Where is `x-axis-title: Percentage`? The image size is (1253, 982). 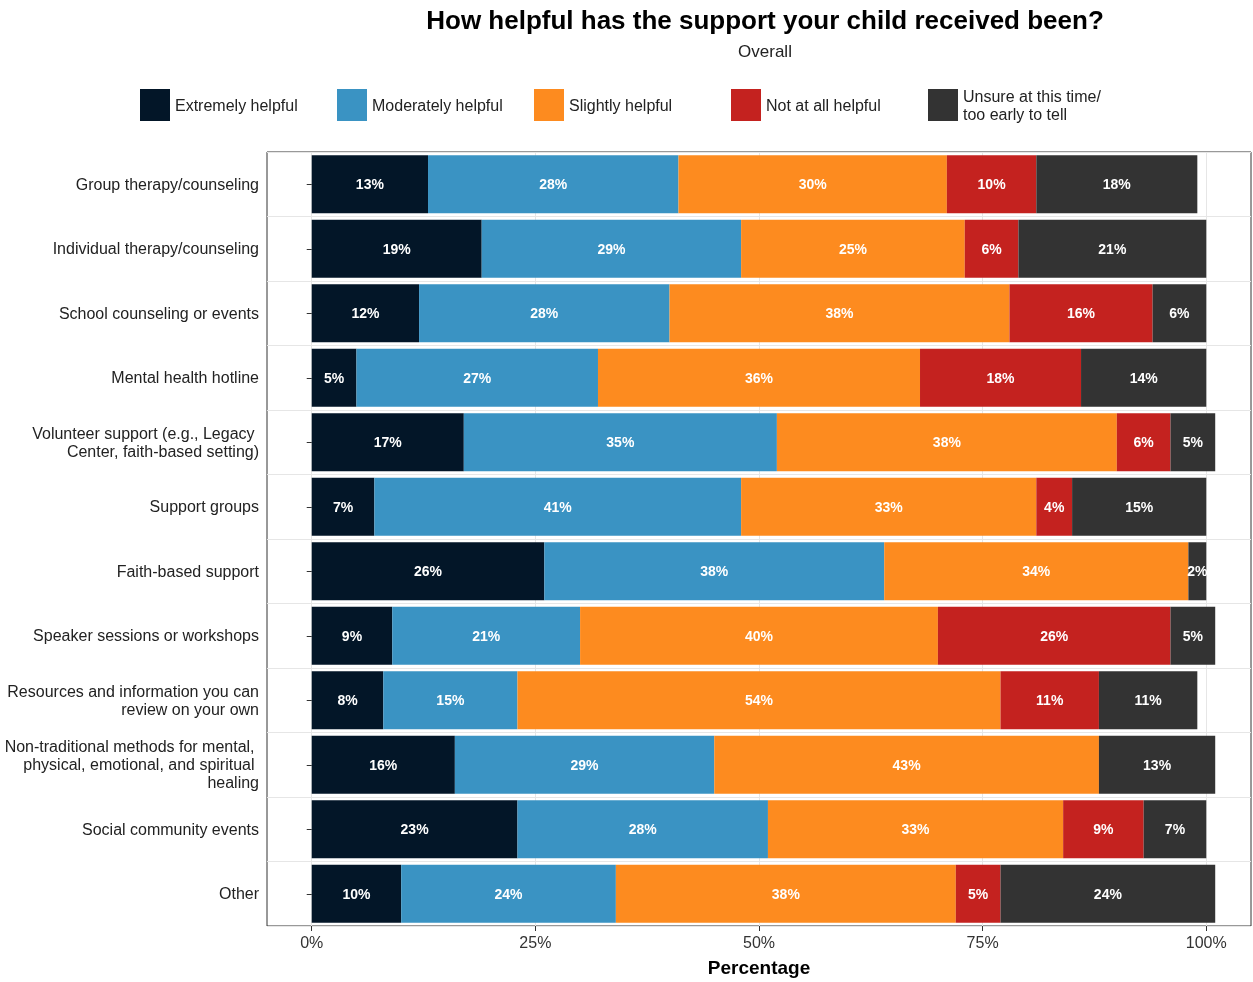 x-axis-title: Percentage is located at coordinates (759, 967).